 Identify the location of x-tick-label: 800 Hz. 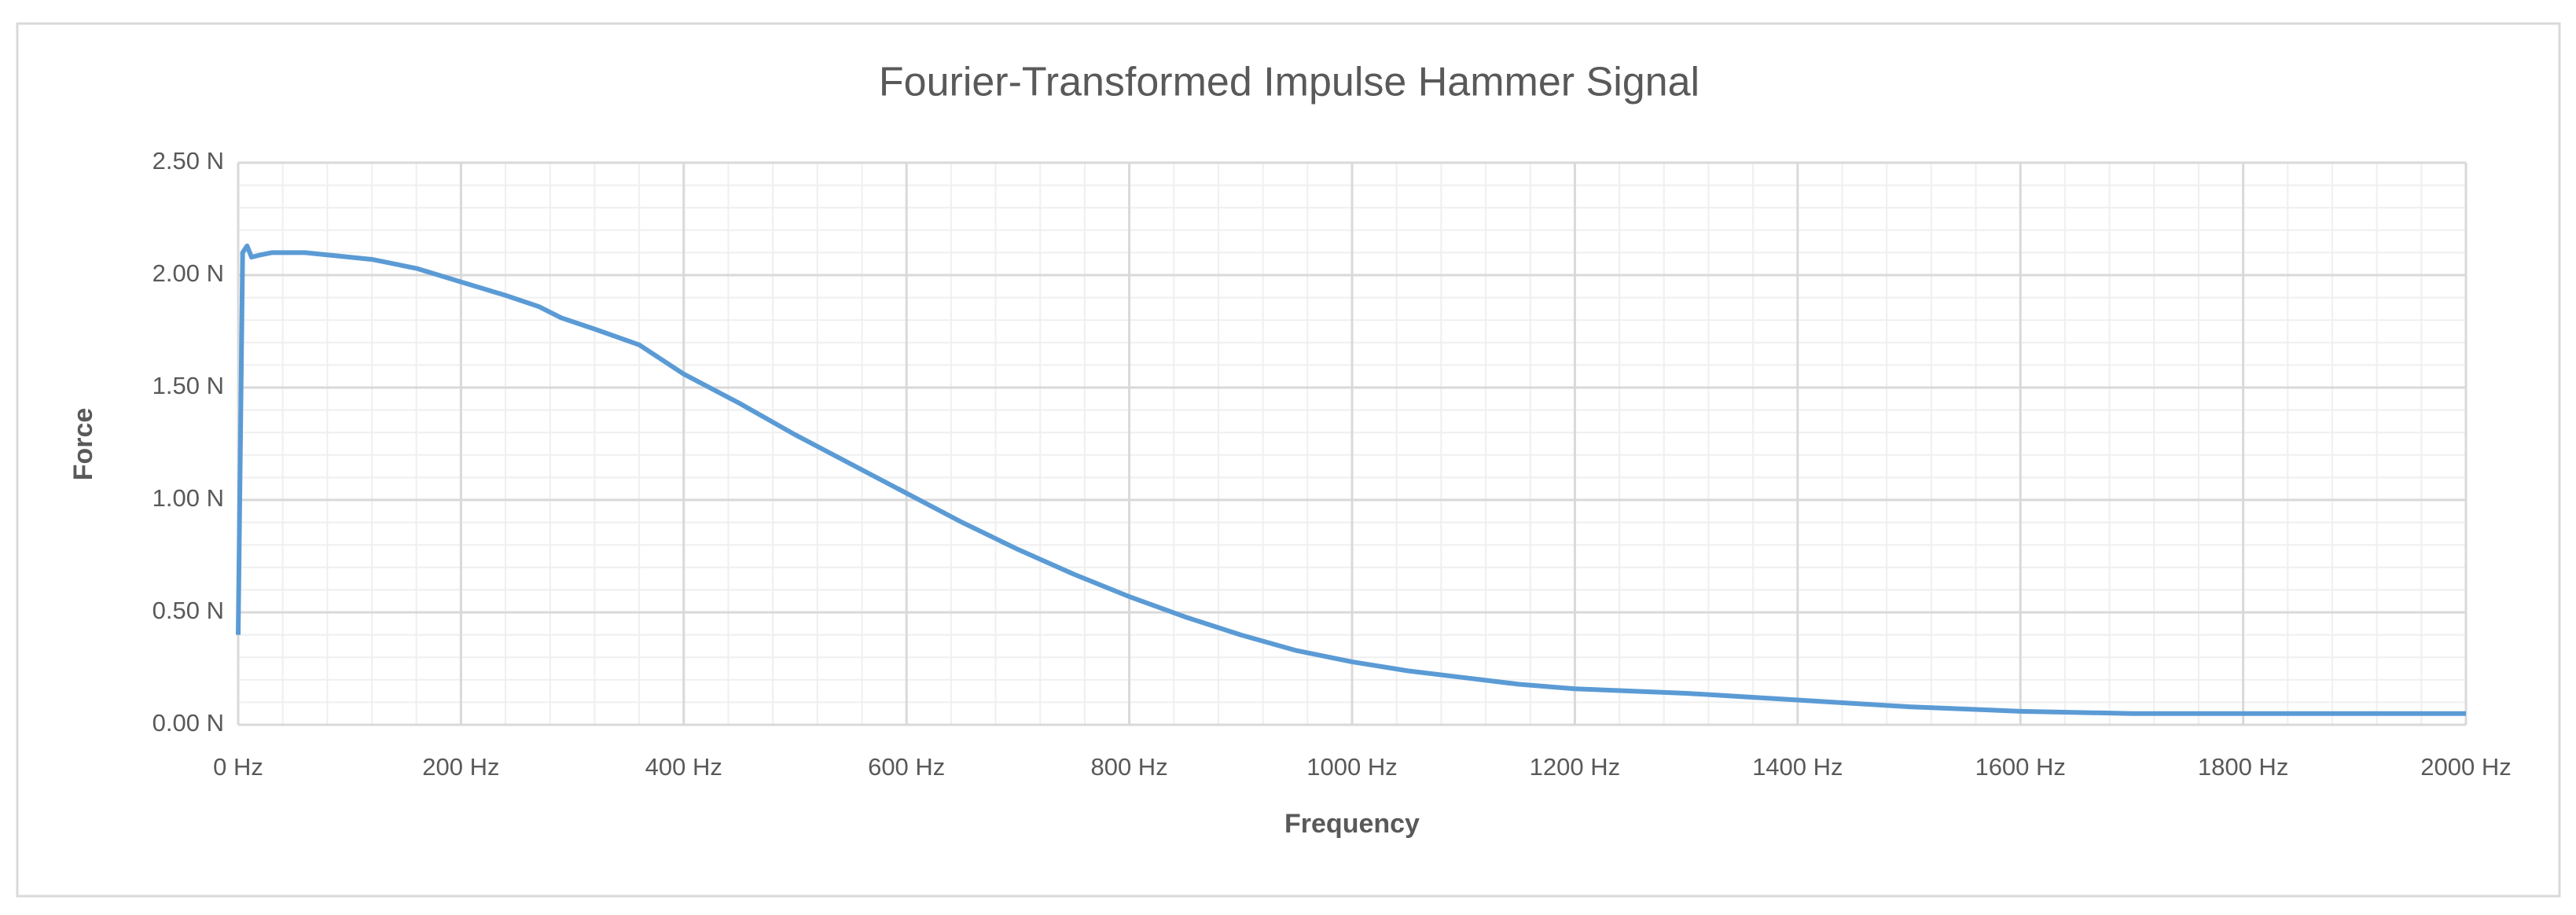
(1128, 767).